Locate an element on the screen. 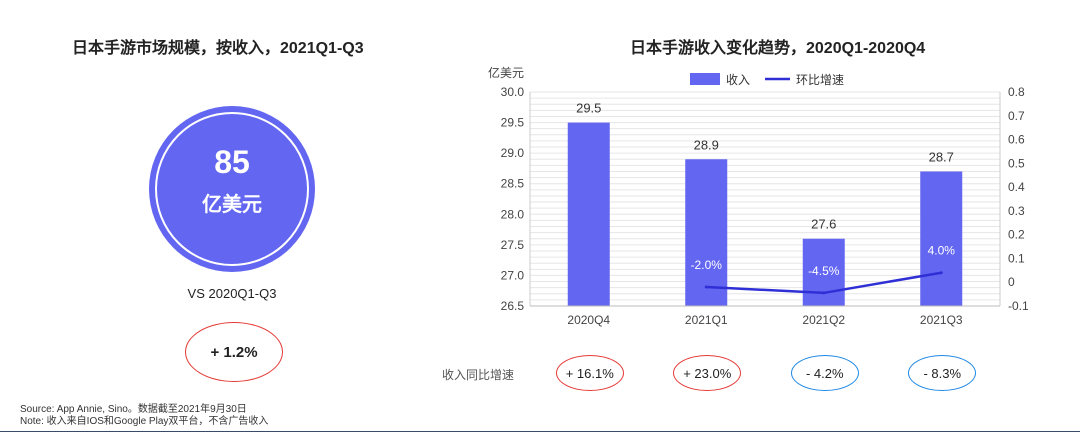  growth-value-label: 4.0% is located at coordinates (942, 251).